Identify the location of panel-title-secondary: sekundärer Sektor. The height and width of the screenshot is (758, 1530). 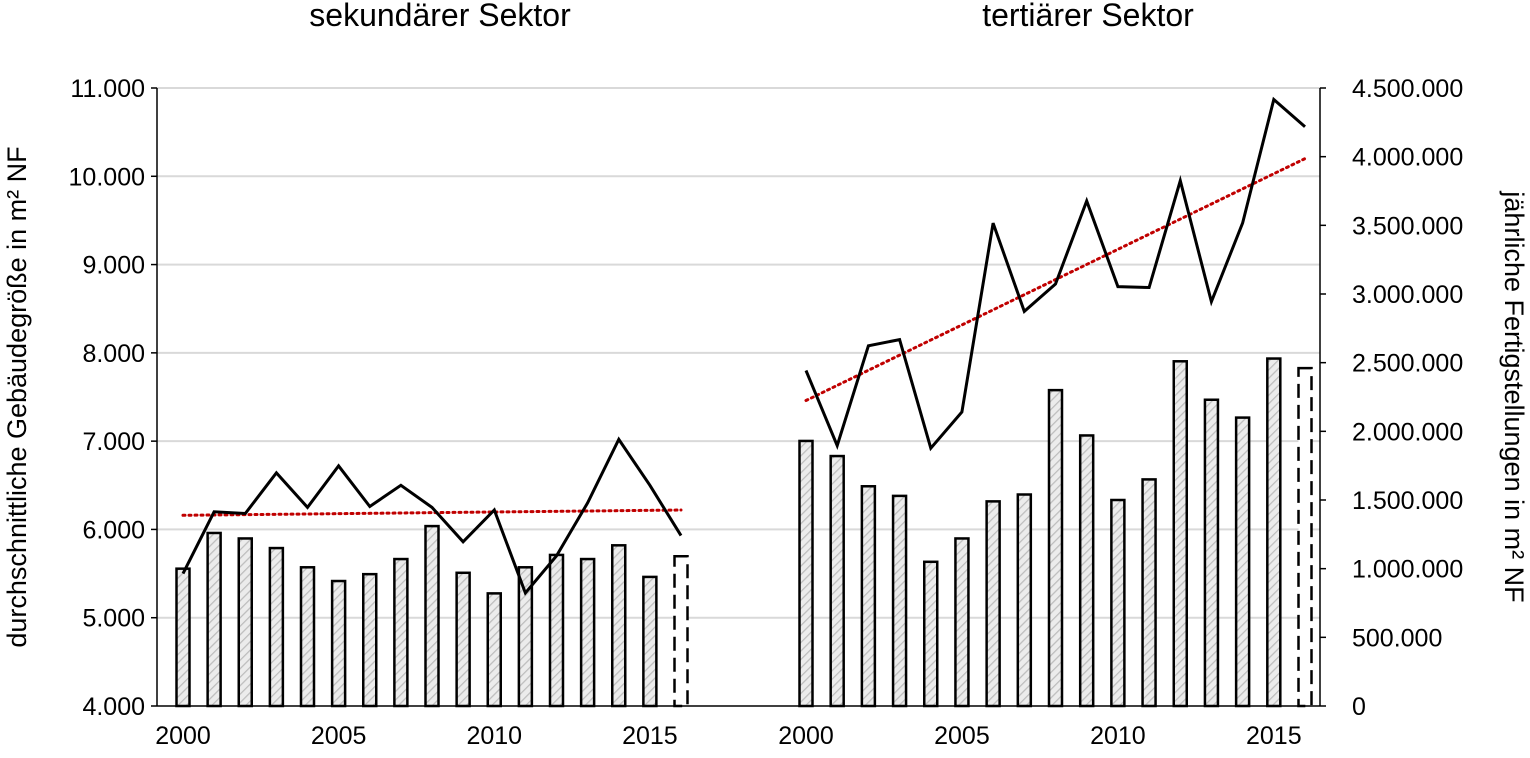
(440, 16).